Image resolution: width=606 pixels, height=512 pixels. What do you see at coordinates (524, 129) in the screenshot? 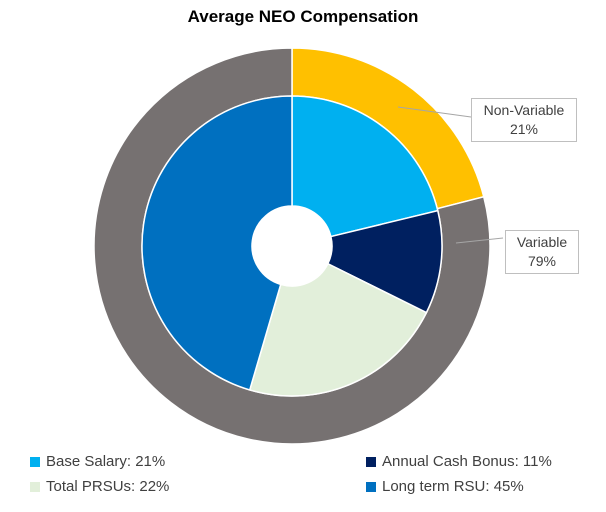
I see `callout-value: 21%` at bounding box center [524, 129].